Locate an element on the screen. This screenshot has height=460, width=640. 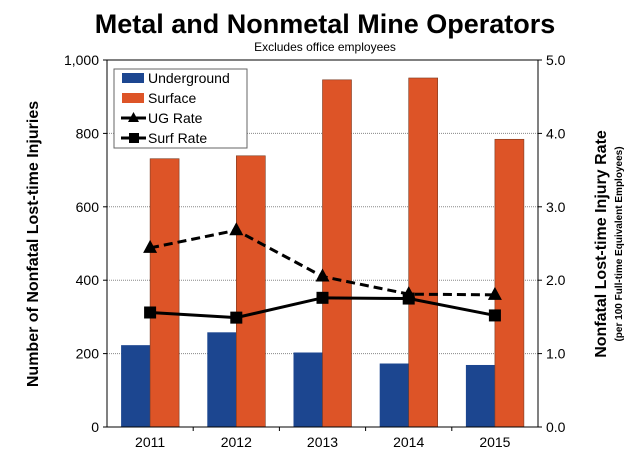
legend-label-ug-rate: UG Rate is located at coordinates (175, 118).